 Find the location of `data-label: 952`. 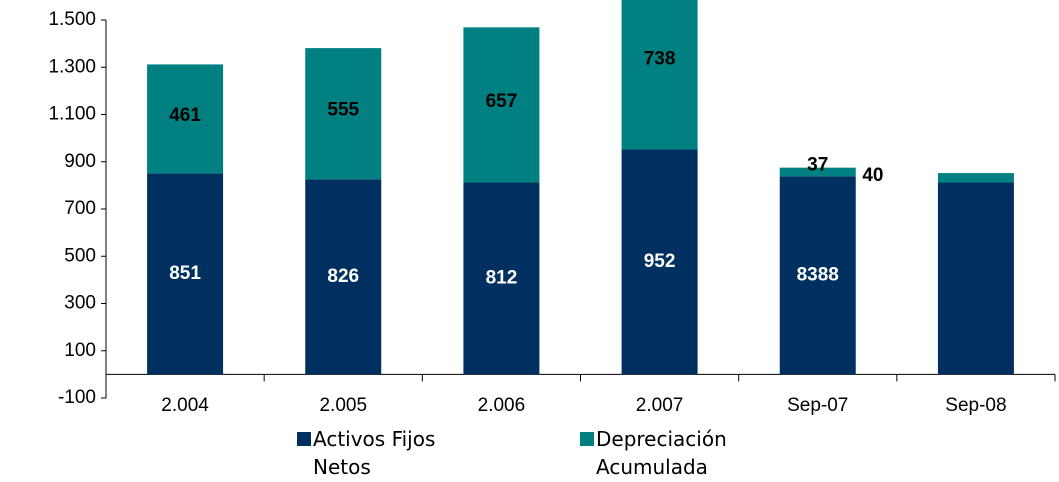

data-label: 952 is located at coordinates (660, 261).